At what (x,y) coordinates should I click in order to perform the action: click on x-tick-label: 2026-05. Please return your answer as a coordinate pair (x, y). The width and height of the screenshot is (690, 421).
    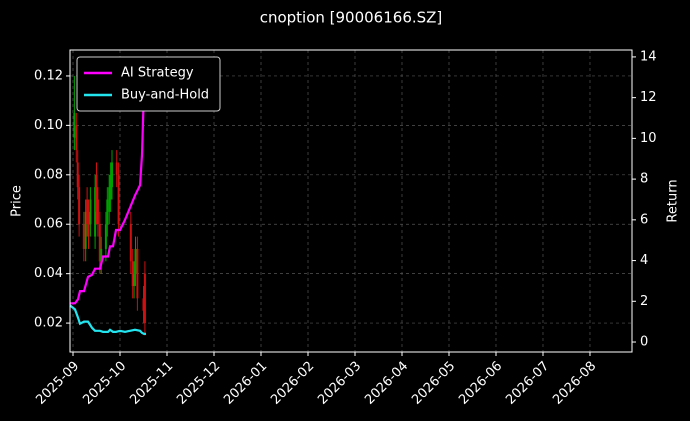
    Looking at the image, I should click on (433, 383).